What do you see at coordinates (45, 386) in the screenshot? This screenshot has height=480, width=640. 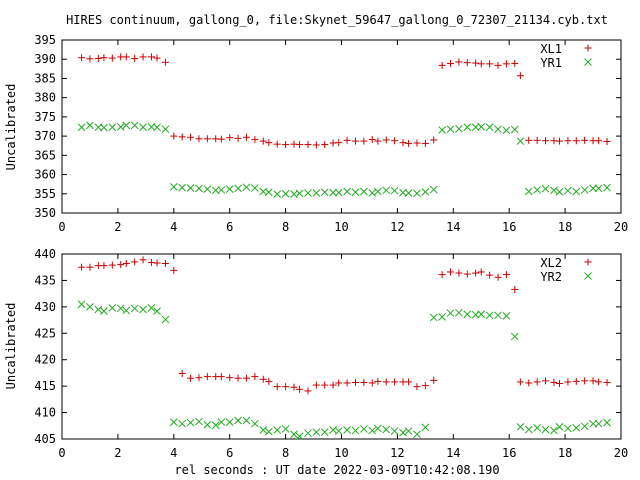 I see `y-tick-label: 415` at bounding box center [45, 386].